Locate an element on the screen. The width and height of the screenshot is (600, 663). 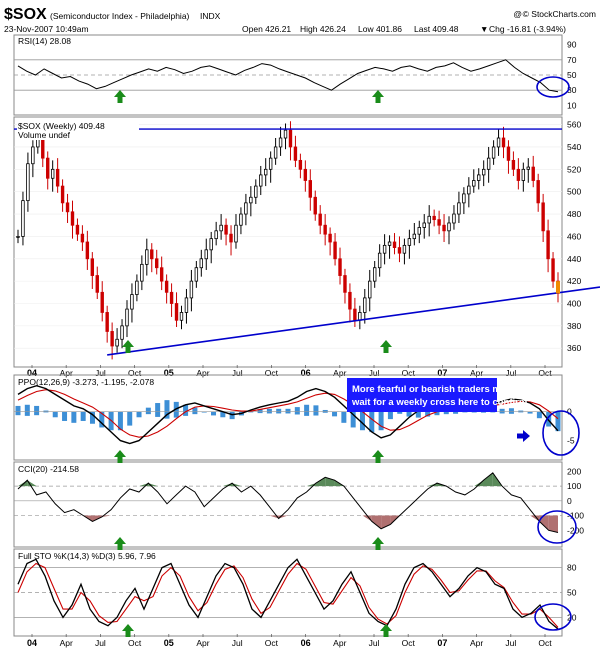
sto-x-tick-12: 07 is located at coordinates (442, 643).